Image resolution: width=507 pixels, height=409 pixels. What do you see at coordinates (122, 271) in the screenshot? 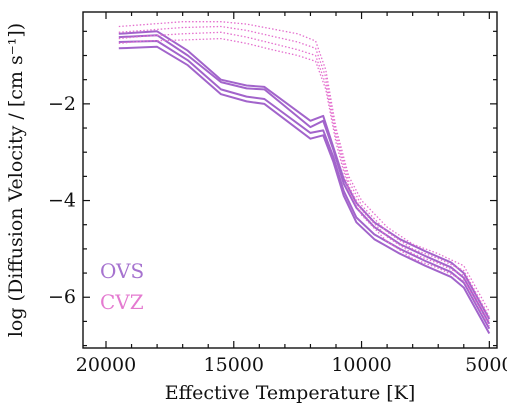
I see `legend-label-ovs: OVS` at bounding box center [122, 271].